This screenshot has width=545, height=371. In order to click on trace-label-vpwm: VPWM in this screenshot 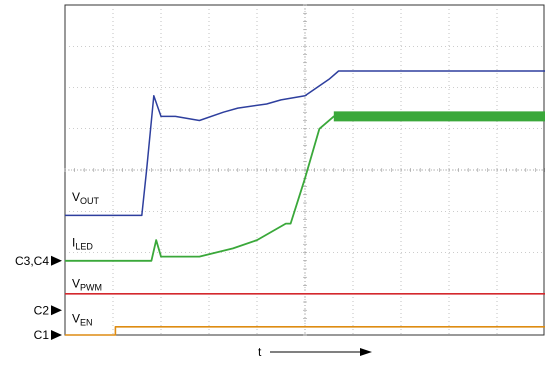, I will do `click(87, 285)`.